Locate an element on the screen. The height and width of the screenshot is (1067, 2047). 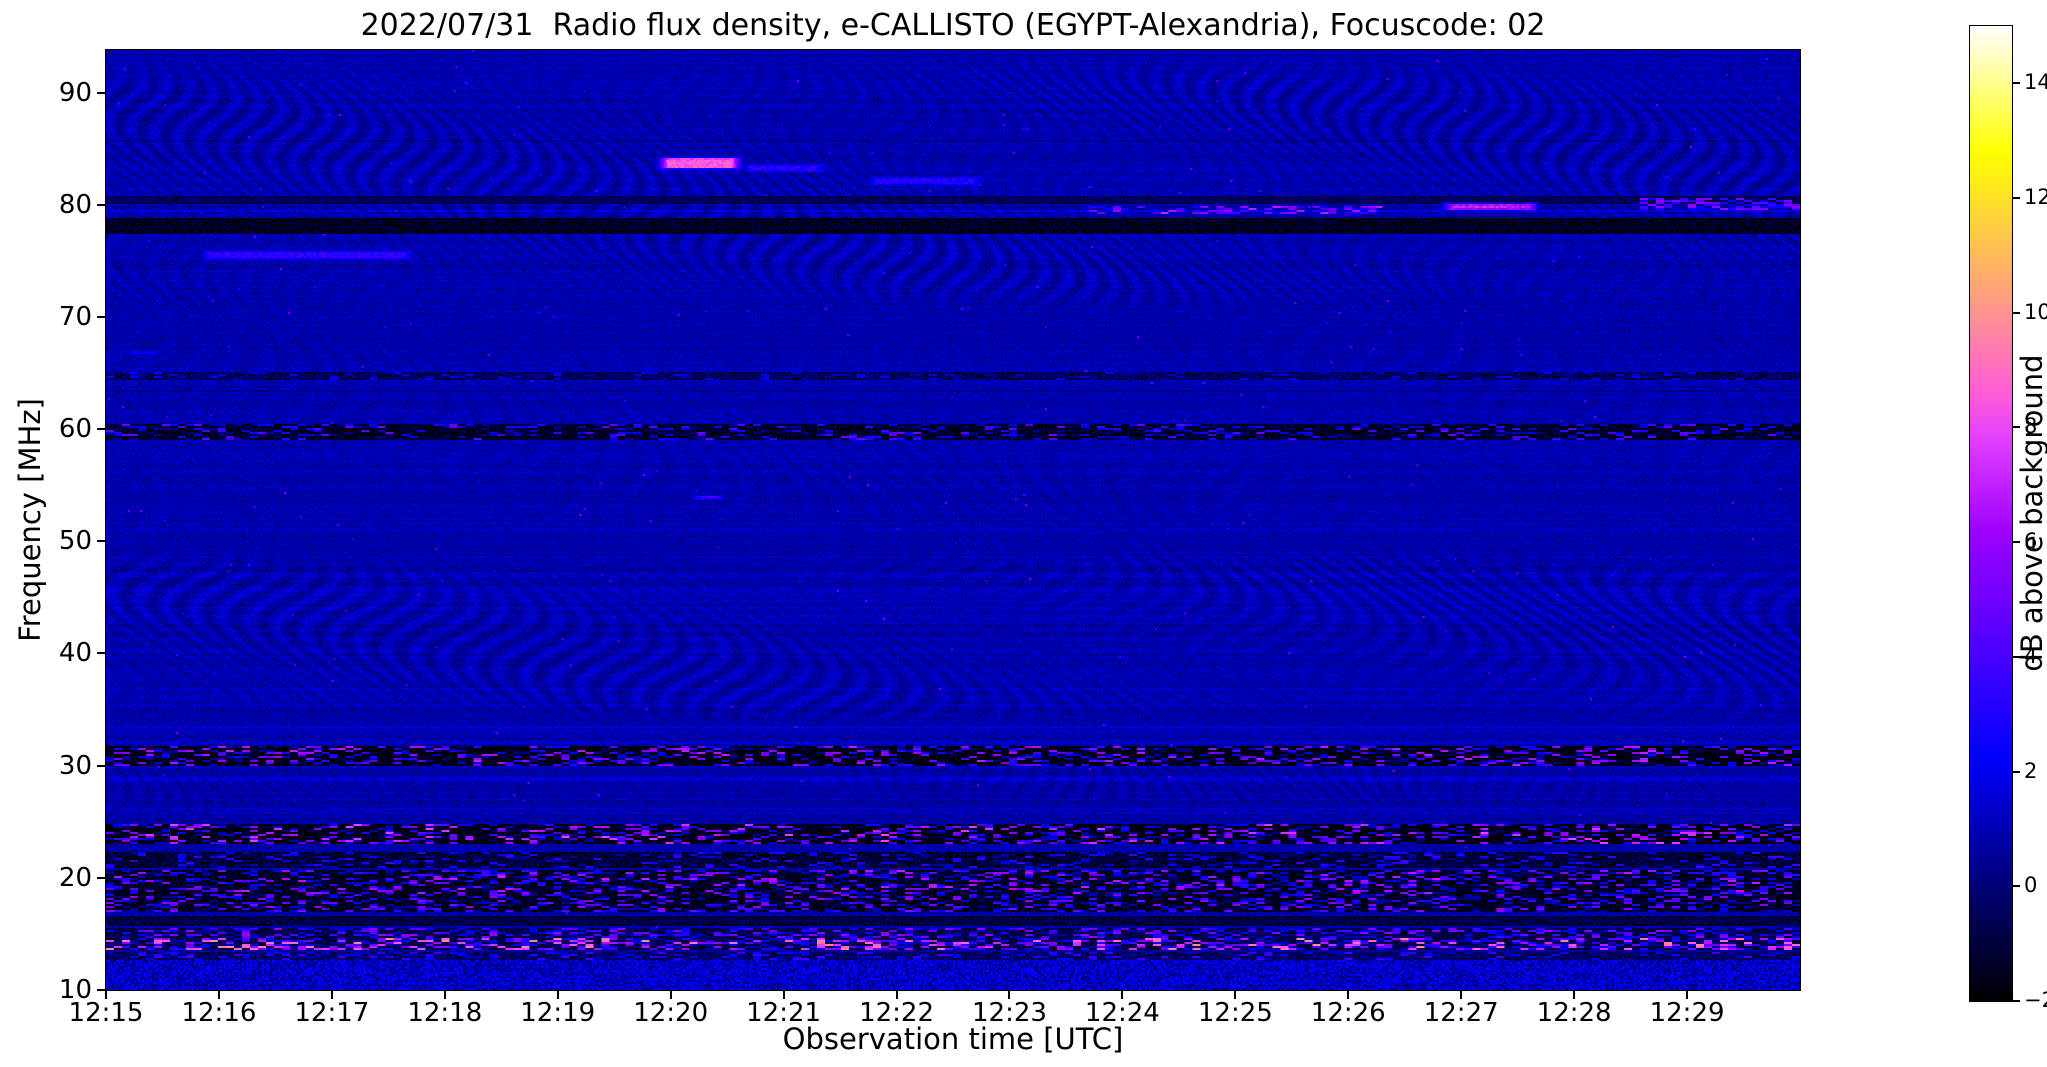
y-tick-label: 80 is located at coordinates (75, 204).